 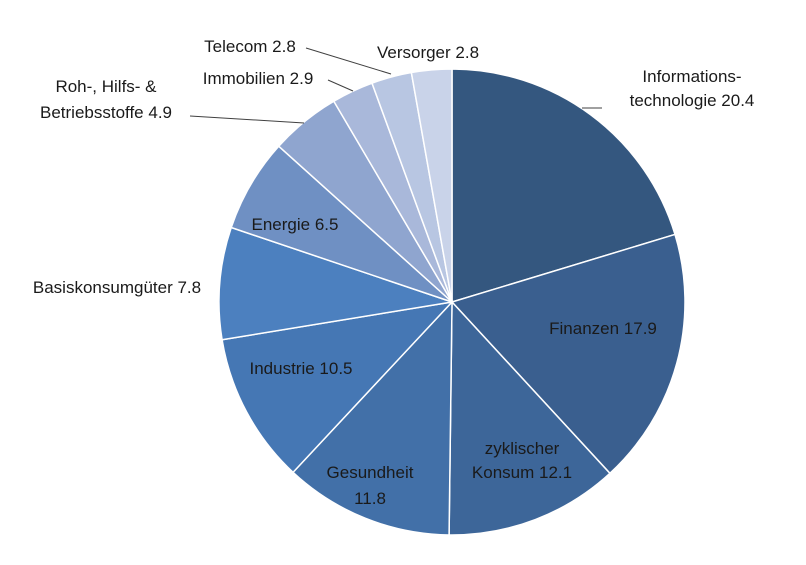 What do you see at coordinates (295, 224) in the screenshot?
I see `slice-label: Energie 6.5` at bounding box center [295, 224].